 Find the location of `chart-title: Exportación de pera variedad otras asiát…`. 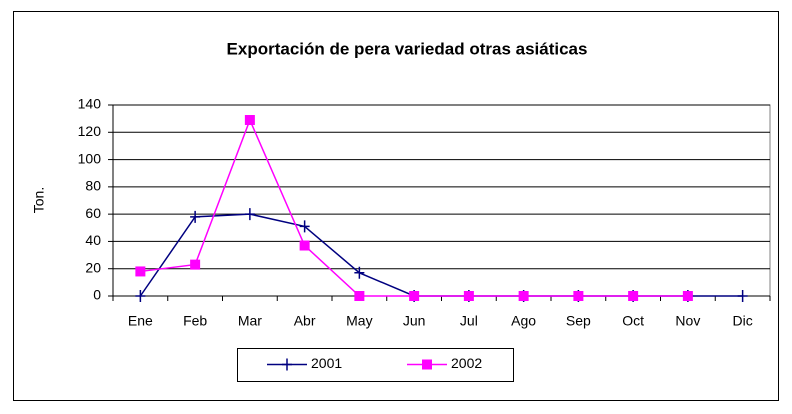

chart-title: Exportación de pera variedad otras asiát… is located at coordinates (407, 48).